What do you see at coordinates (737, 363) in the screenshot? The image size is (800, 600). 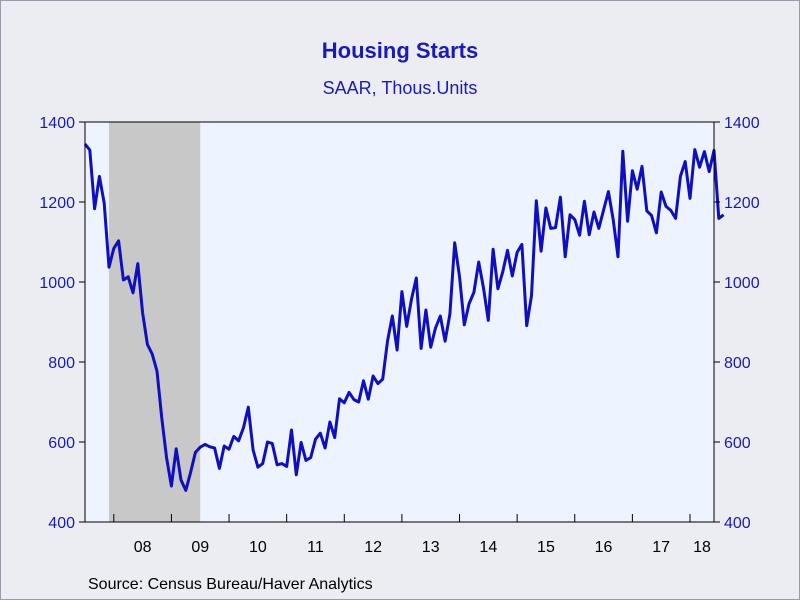 I see `y-tick-label-right: 800` at bounding box center [737, 363].